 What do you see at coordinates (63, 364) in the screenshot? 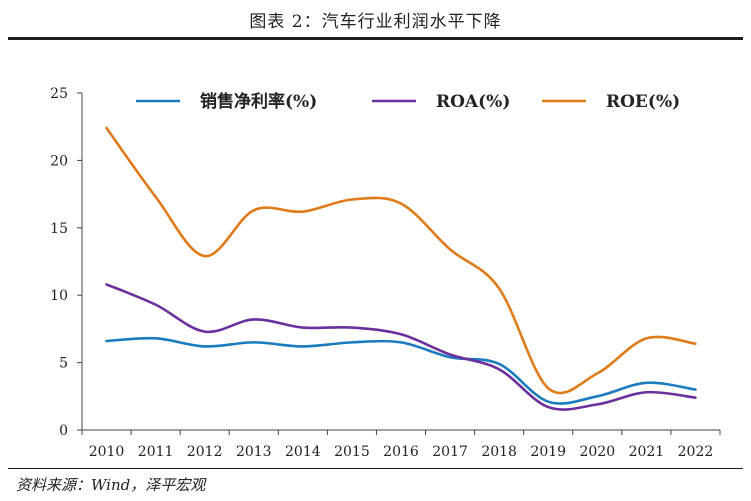
I see `y-tick-label: 5` at bounding box center [63, 364].